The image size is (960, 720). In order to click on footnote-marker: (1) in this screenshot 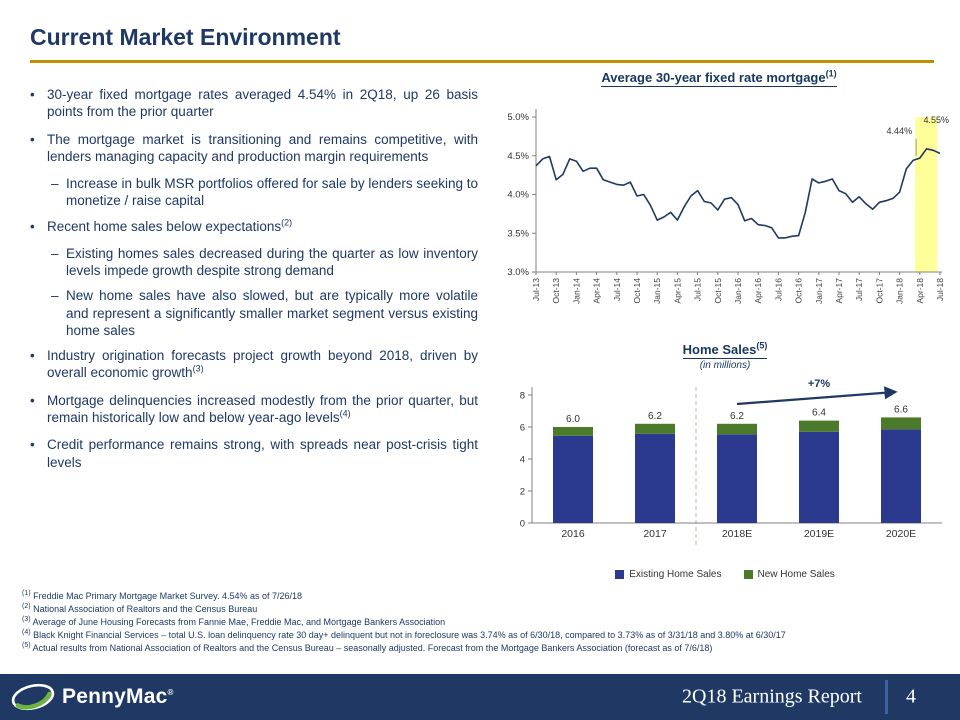, I will do `click(26, 593)`.